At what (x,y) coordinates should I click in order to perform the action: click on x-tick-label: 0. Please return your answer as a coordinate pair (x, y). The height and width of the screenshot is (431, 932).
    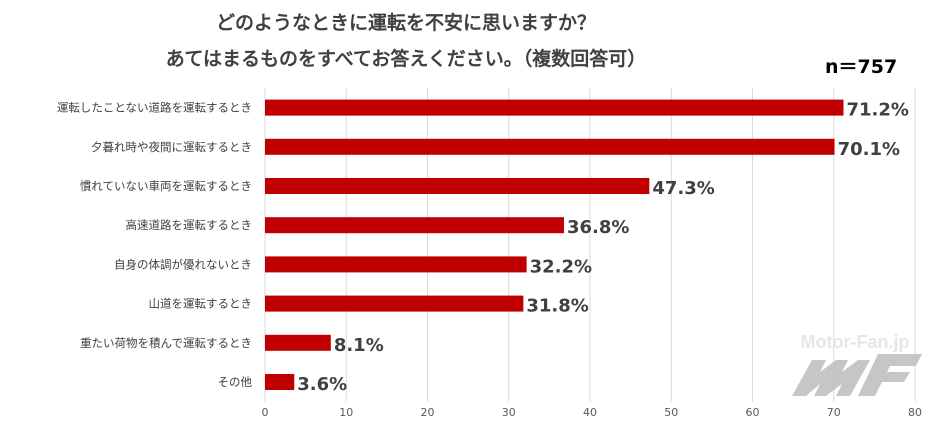
    Looking at the image, I should click on (265, 412).